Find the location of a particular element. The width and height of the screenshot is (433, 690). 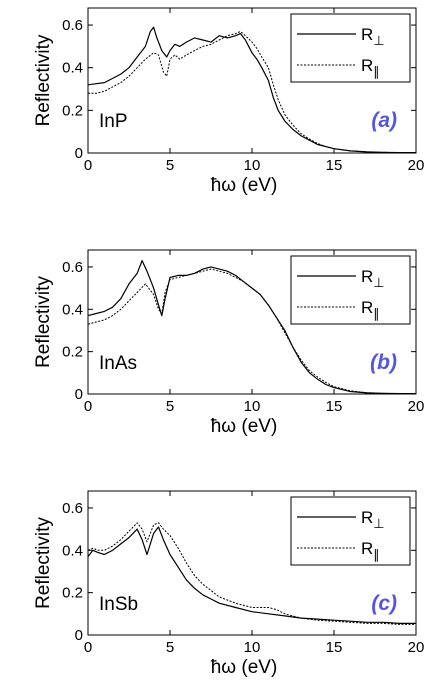

panel-label: (a) is located at coordinates (384, 120).